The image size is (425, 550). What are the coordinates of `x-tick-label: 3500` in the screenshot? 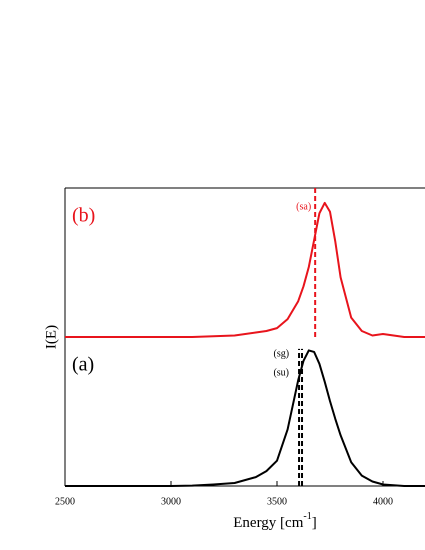 It's located at (277, 501).